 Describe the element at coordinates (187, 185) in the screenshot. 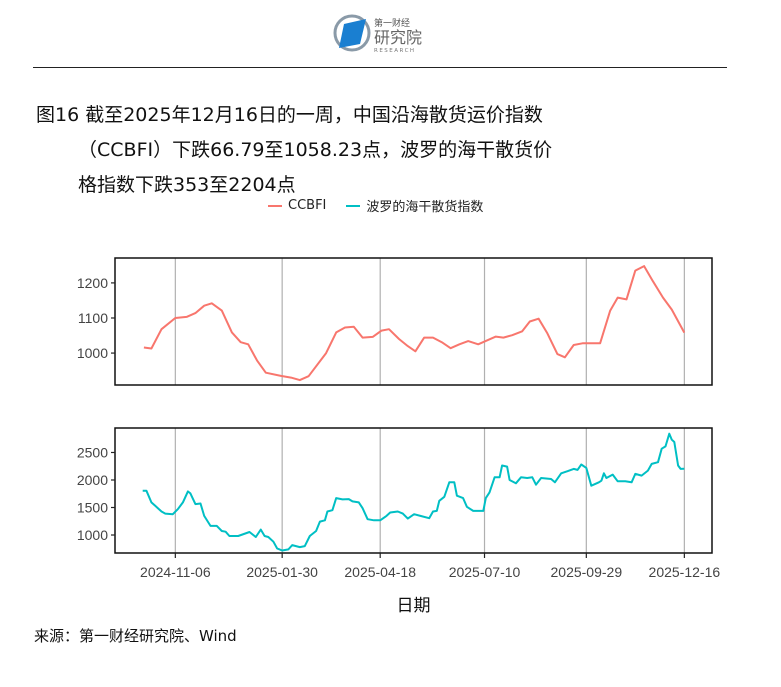

I see `figure-title-line3: 格指数下跌353至2204点` at that location.